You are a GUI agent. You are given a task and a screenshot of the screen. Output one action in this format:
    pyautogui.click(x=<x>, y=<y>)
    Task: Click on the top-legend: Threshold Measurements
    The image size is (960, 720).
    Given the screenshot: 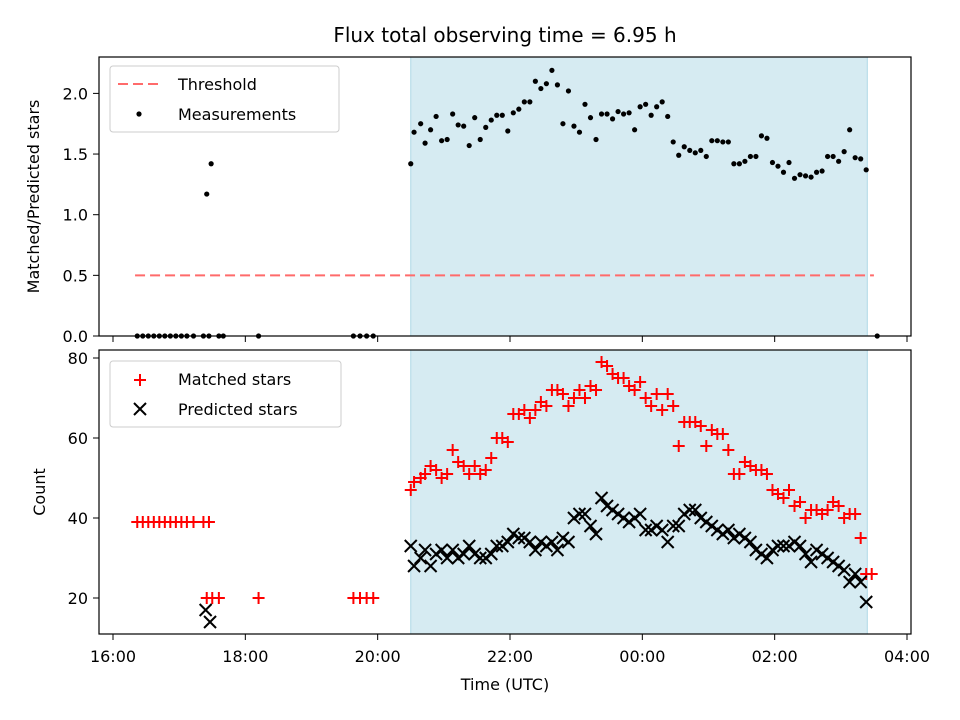 What is the action you would take?
    pyautogui.click(x=224, y=99)
    